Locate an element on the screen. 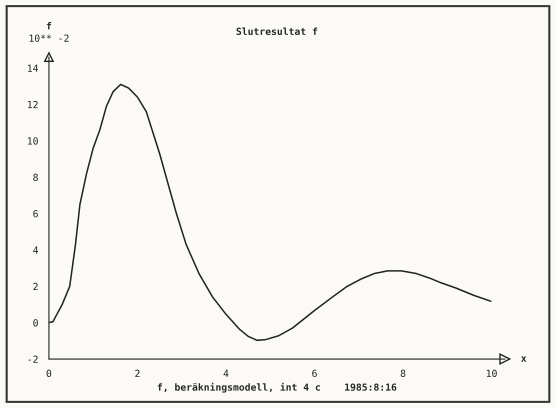 This screenshot has height=408, width=556. x-tick-label: 8 is located at coordinates (403, 374).